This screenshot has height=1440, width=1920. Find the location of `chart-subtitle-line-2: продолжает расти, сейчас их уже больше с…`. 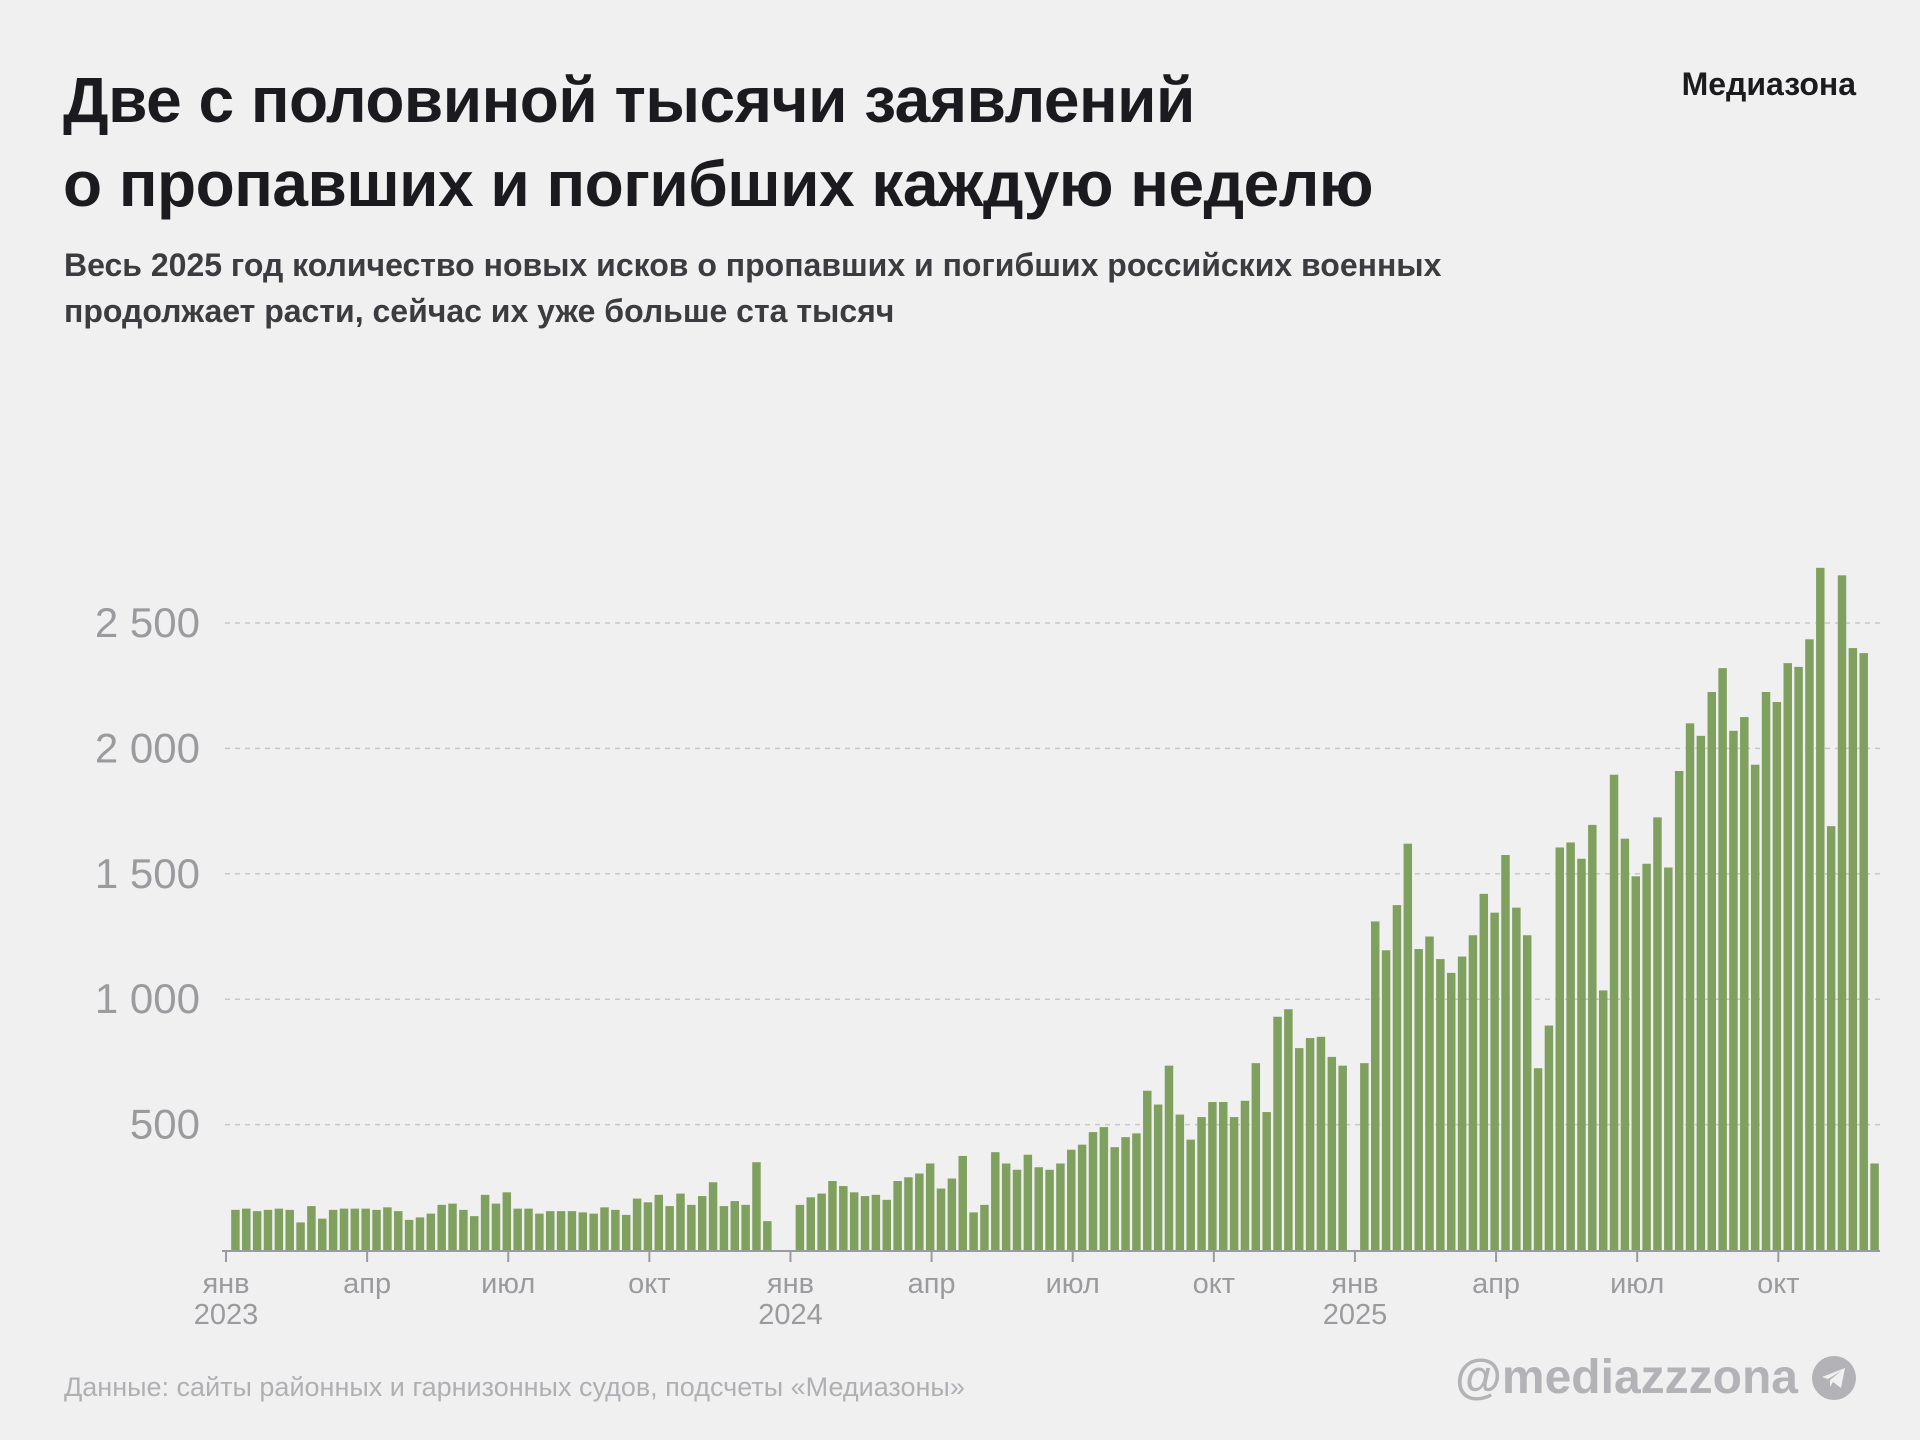

chart-subtitle-line-2: продолжает расти, сейчас их уже больше с… is located at coordinates (479, 311).